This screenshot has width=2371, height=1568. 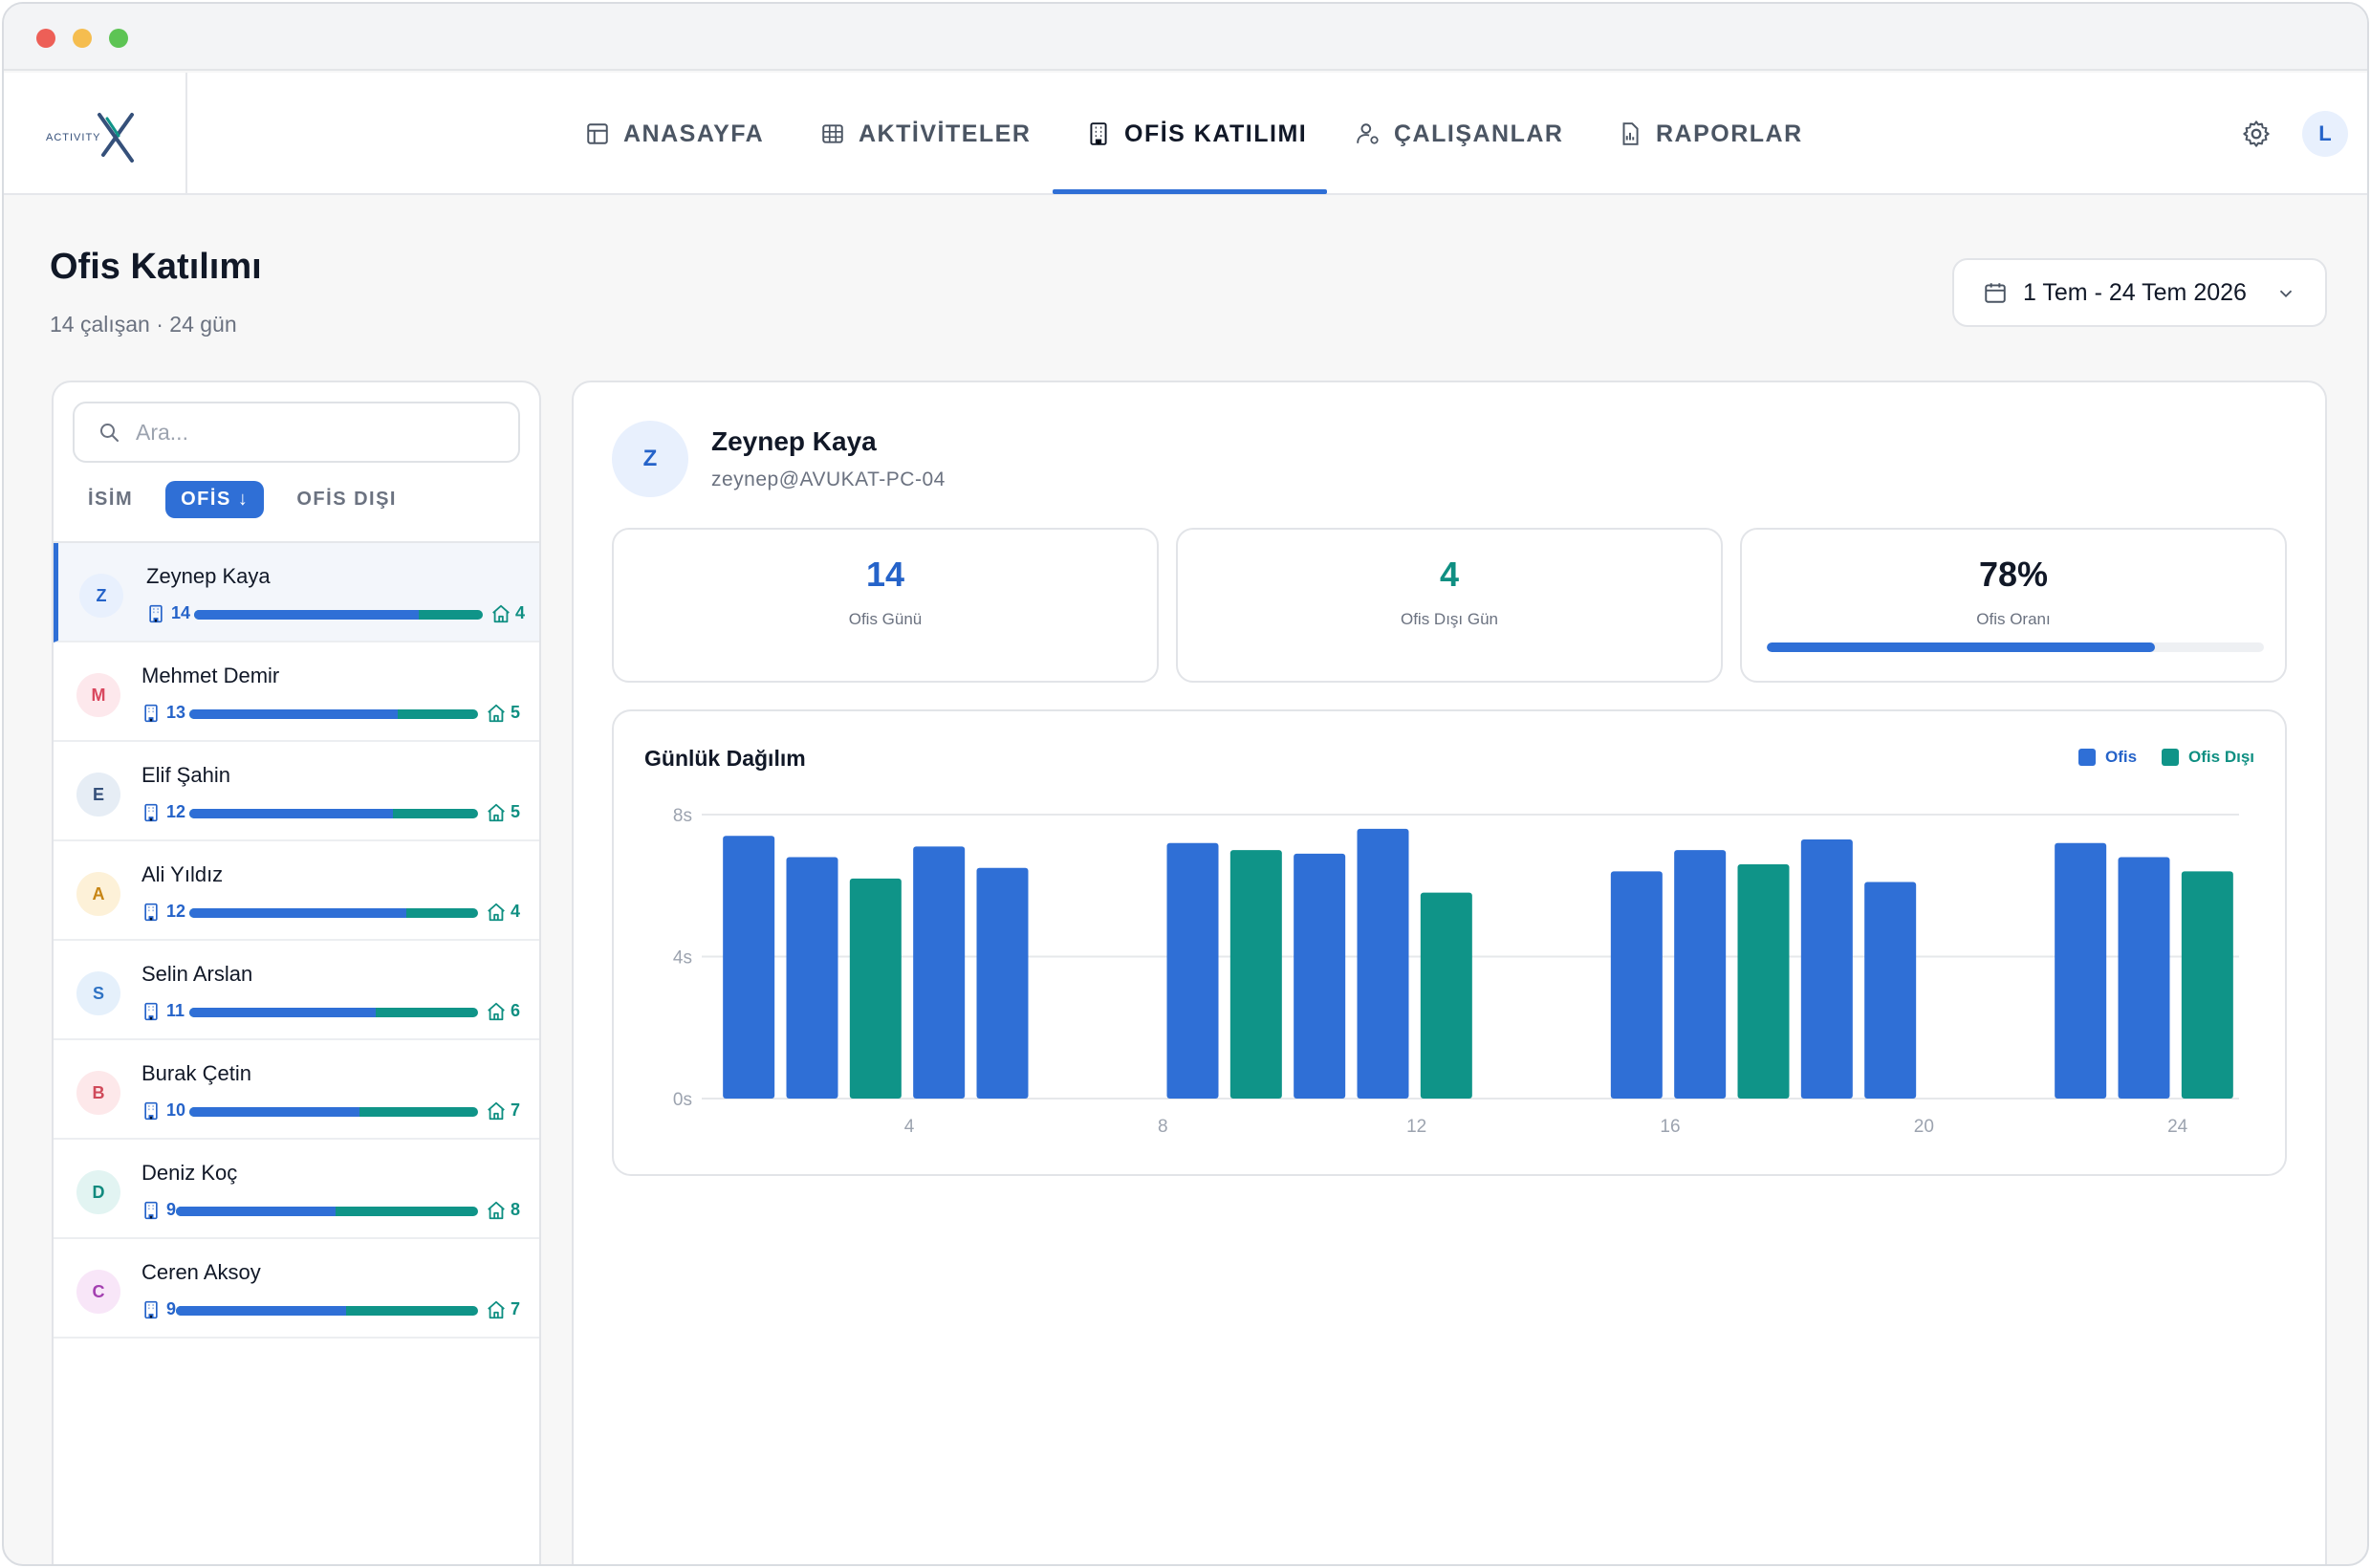 What do you see at coordinates (682, 816) in the screenshot?
I see `y-tick-label: 8s` at bounding box center [682, 816].